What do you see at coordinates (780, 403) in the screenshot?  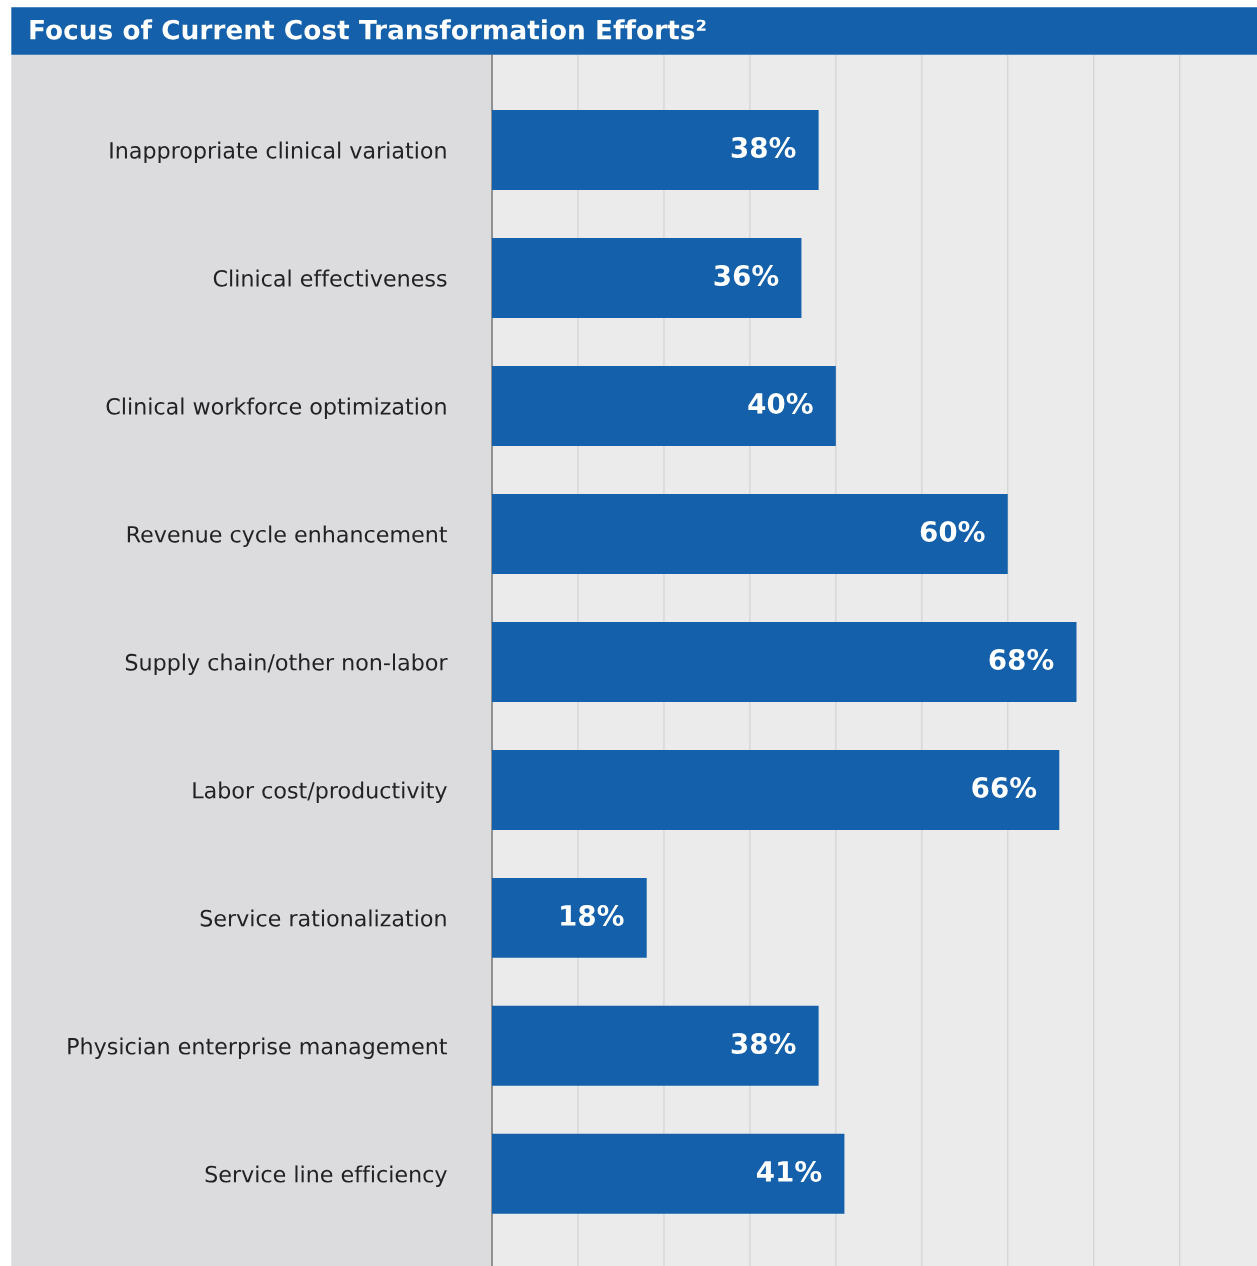 I see `data-label: 40%` at bounding box center [780, 403].